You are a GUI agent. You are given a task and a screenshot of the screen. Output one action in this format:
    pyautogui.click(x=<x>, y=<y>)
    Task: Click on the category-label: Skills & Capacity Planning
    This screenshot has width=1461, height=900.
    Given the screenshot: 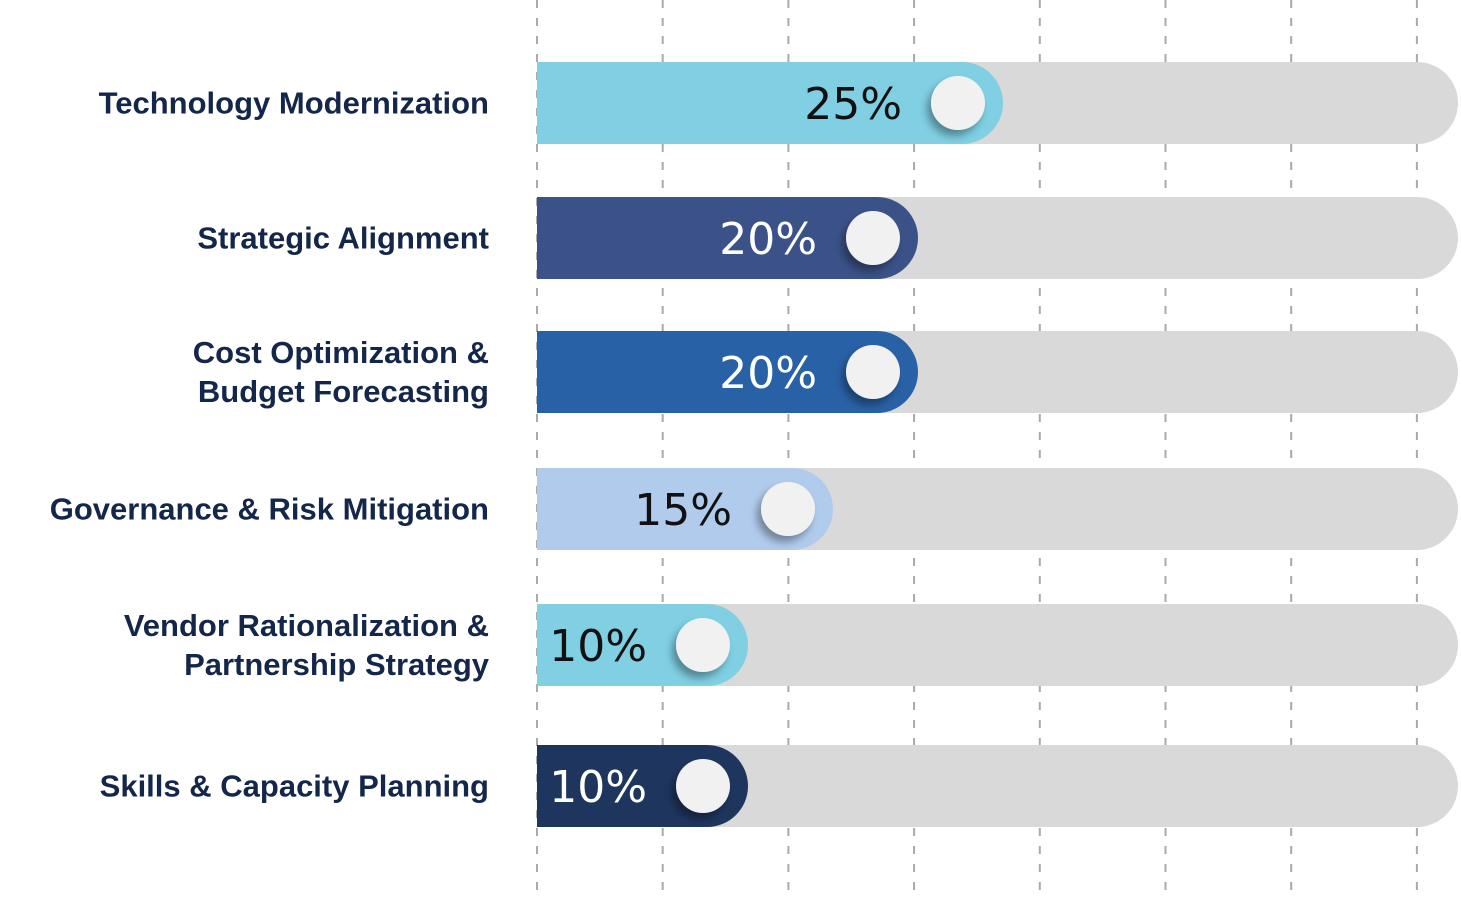 What is the action you would take?
    pyautogui.click(x=294, y=786)
    